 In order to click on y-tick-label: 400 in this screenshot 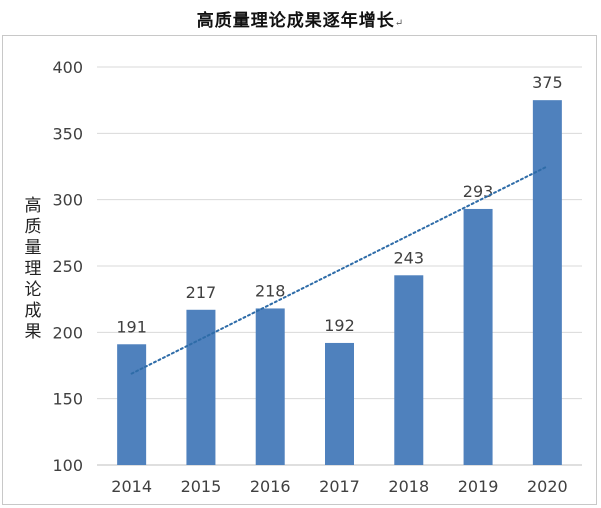, I will do `click(67, 67)`.